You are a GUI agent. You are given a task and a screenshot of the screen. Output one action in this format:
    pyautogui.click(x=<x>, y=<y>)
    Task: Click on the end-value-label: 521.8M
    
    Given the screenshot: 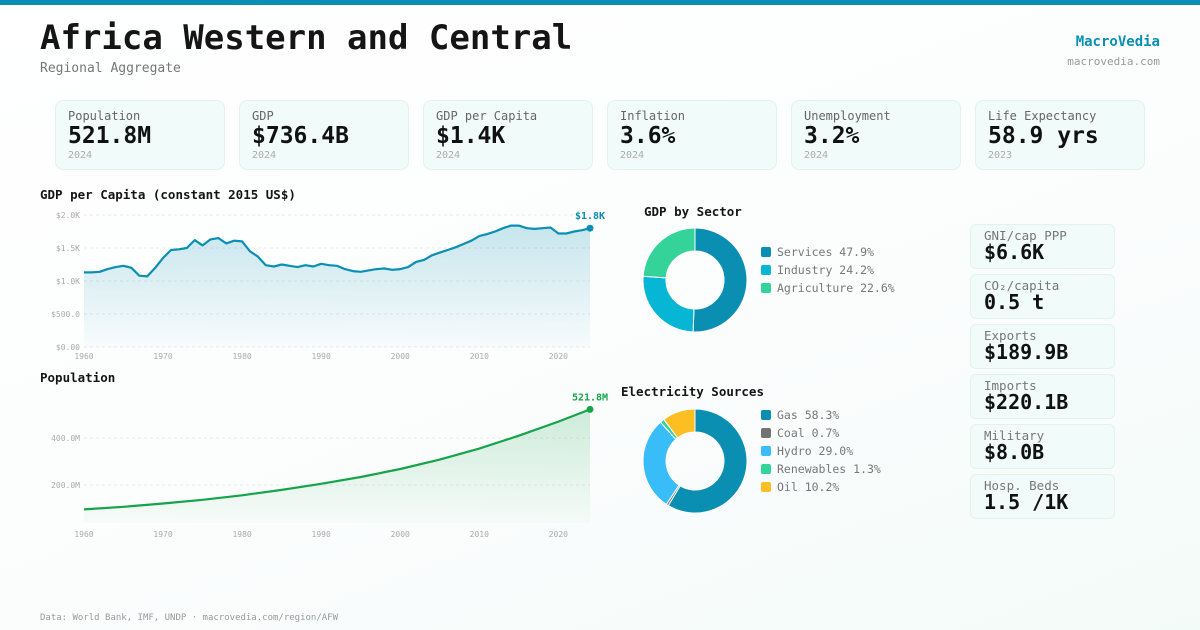 What is the action you would take?
    pyautogui.click(x=590, y=397)
    